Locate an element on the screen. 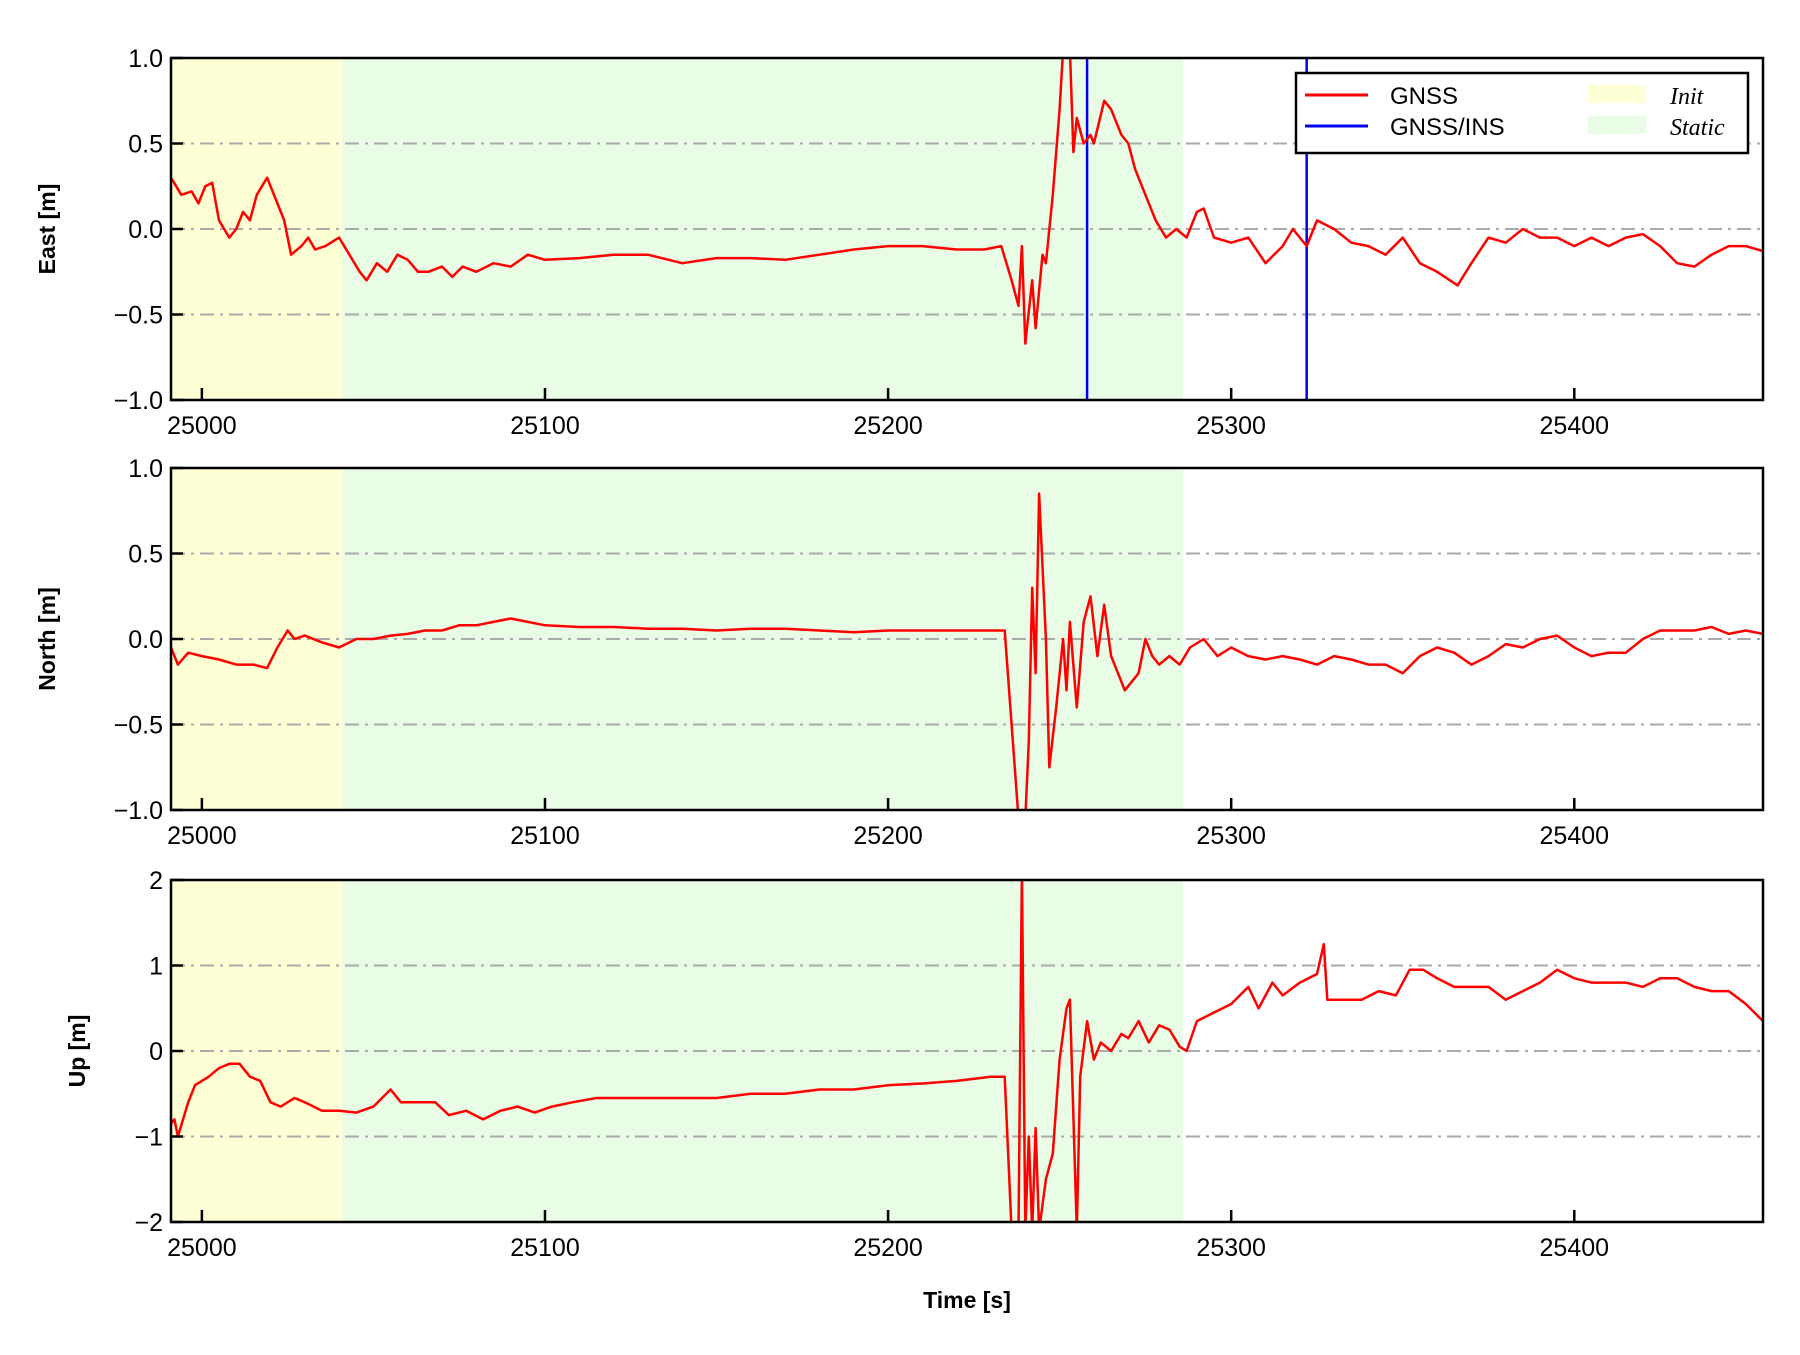  legend-init-swatch is located at coordinates (1617, 94).